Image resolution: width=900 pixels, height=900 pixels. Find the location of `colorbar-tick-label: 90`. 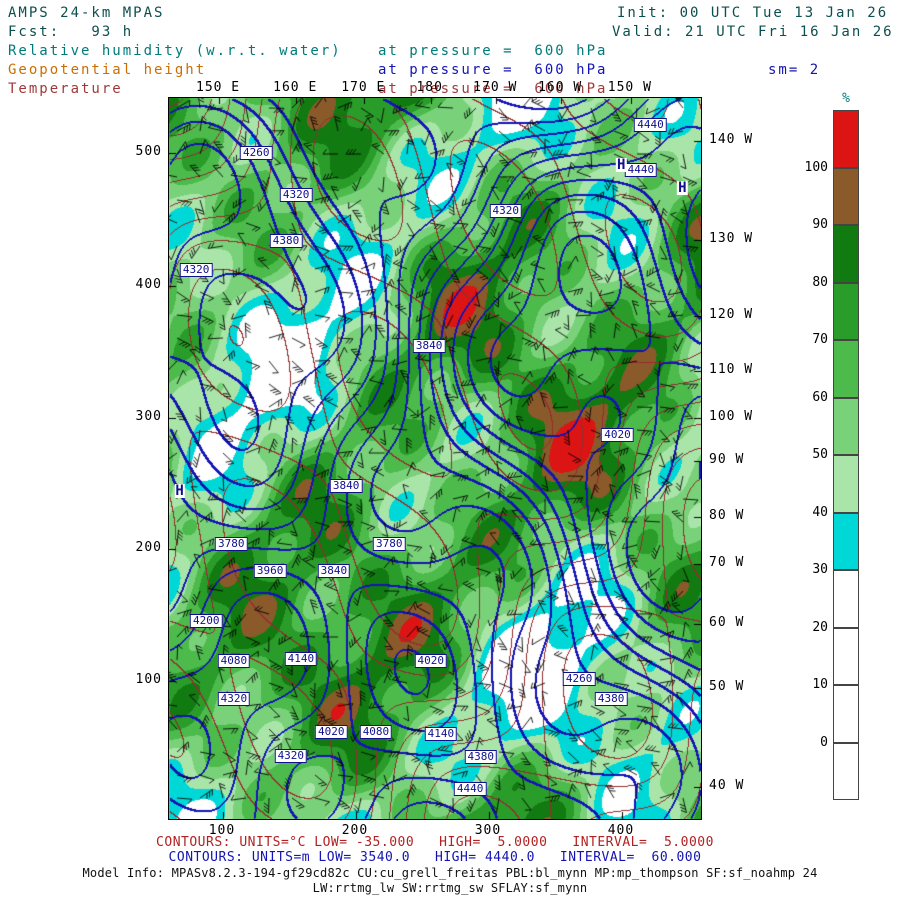

colorbar-tick-label: 90 is located at coordinates (820, 224).